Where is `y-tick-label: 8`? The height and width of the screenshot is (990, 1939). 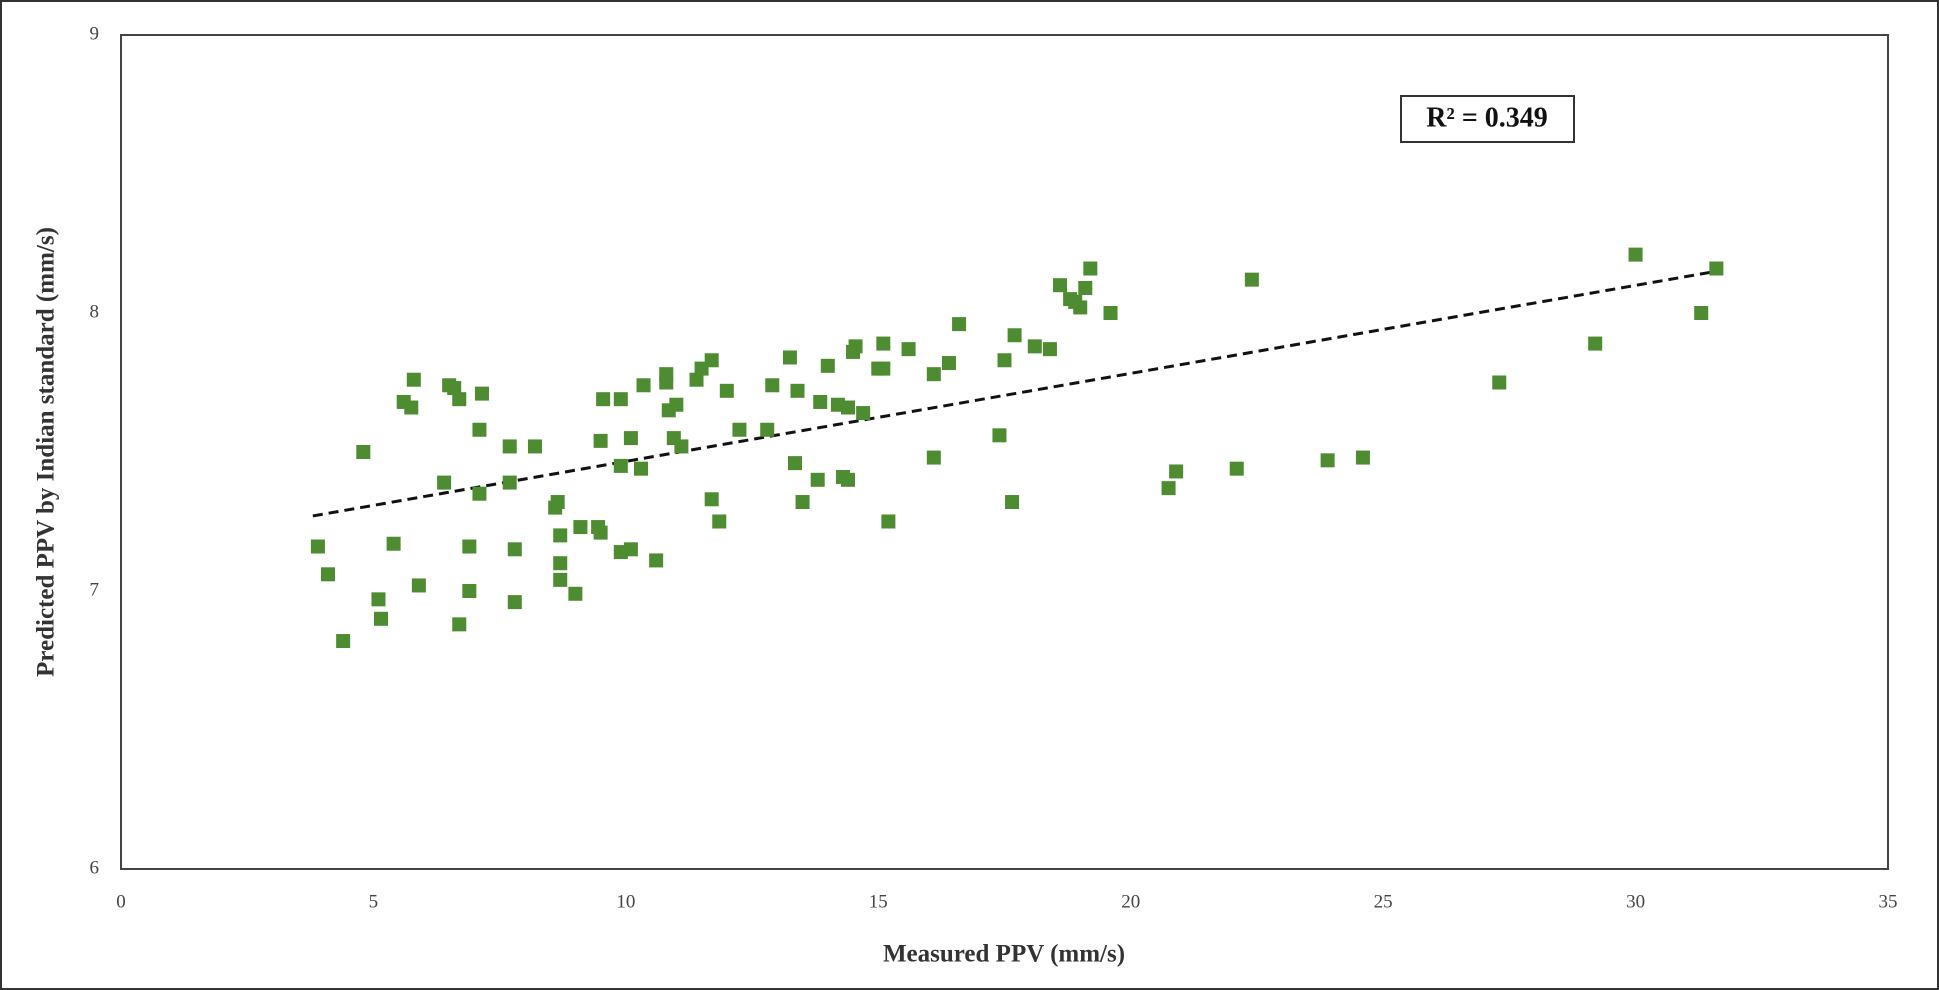 y-tick-label: 8 is located at coordinates (95, 311).